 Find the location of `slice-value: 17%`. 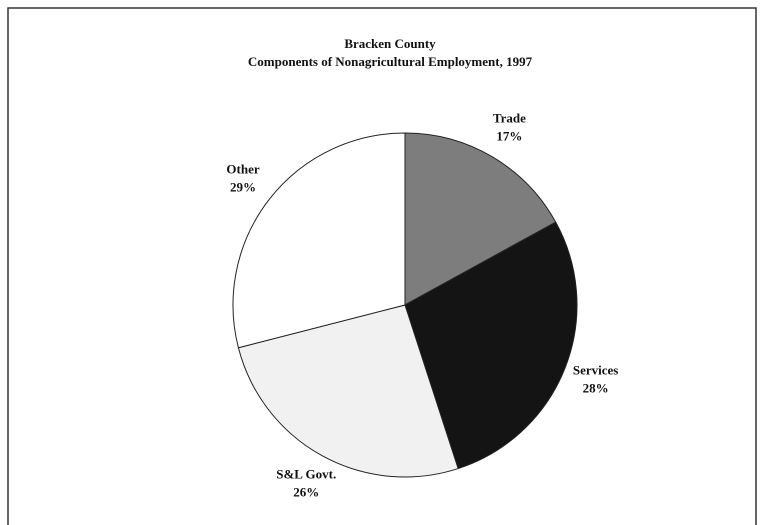

slice-value: 17% is located at coordinates (509, 136).